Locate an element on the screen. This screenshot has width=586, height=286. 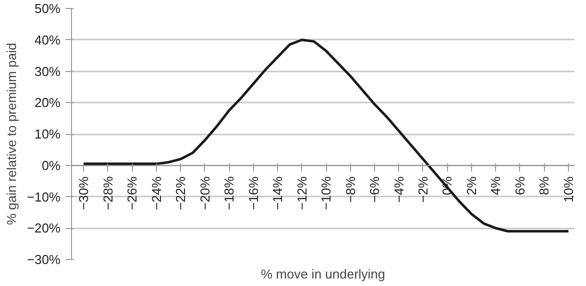
x-tick-label: −6% is located at coordinates (374, 189).